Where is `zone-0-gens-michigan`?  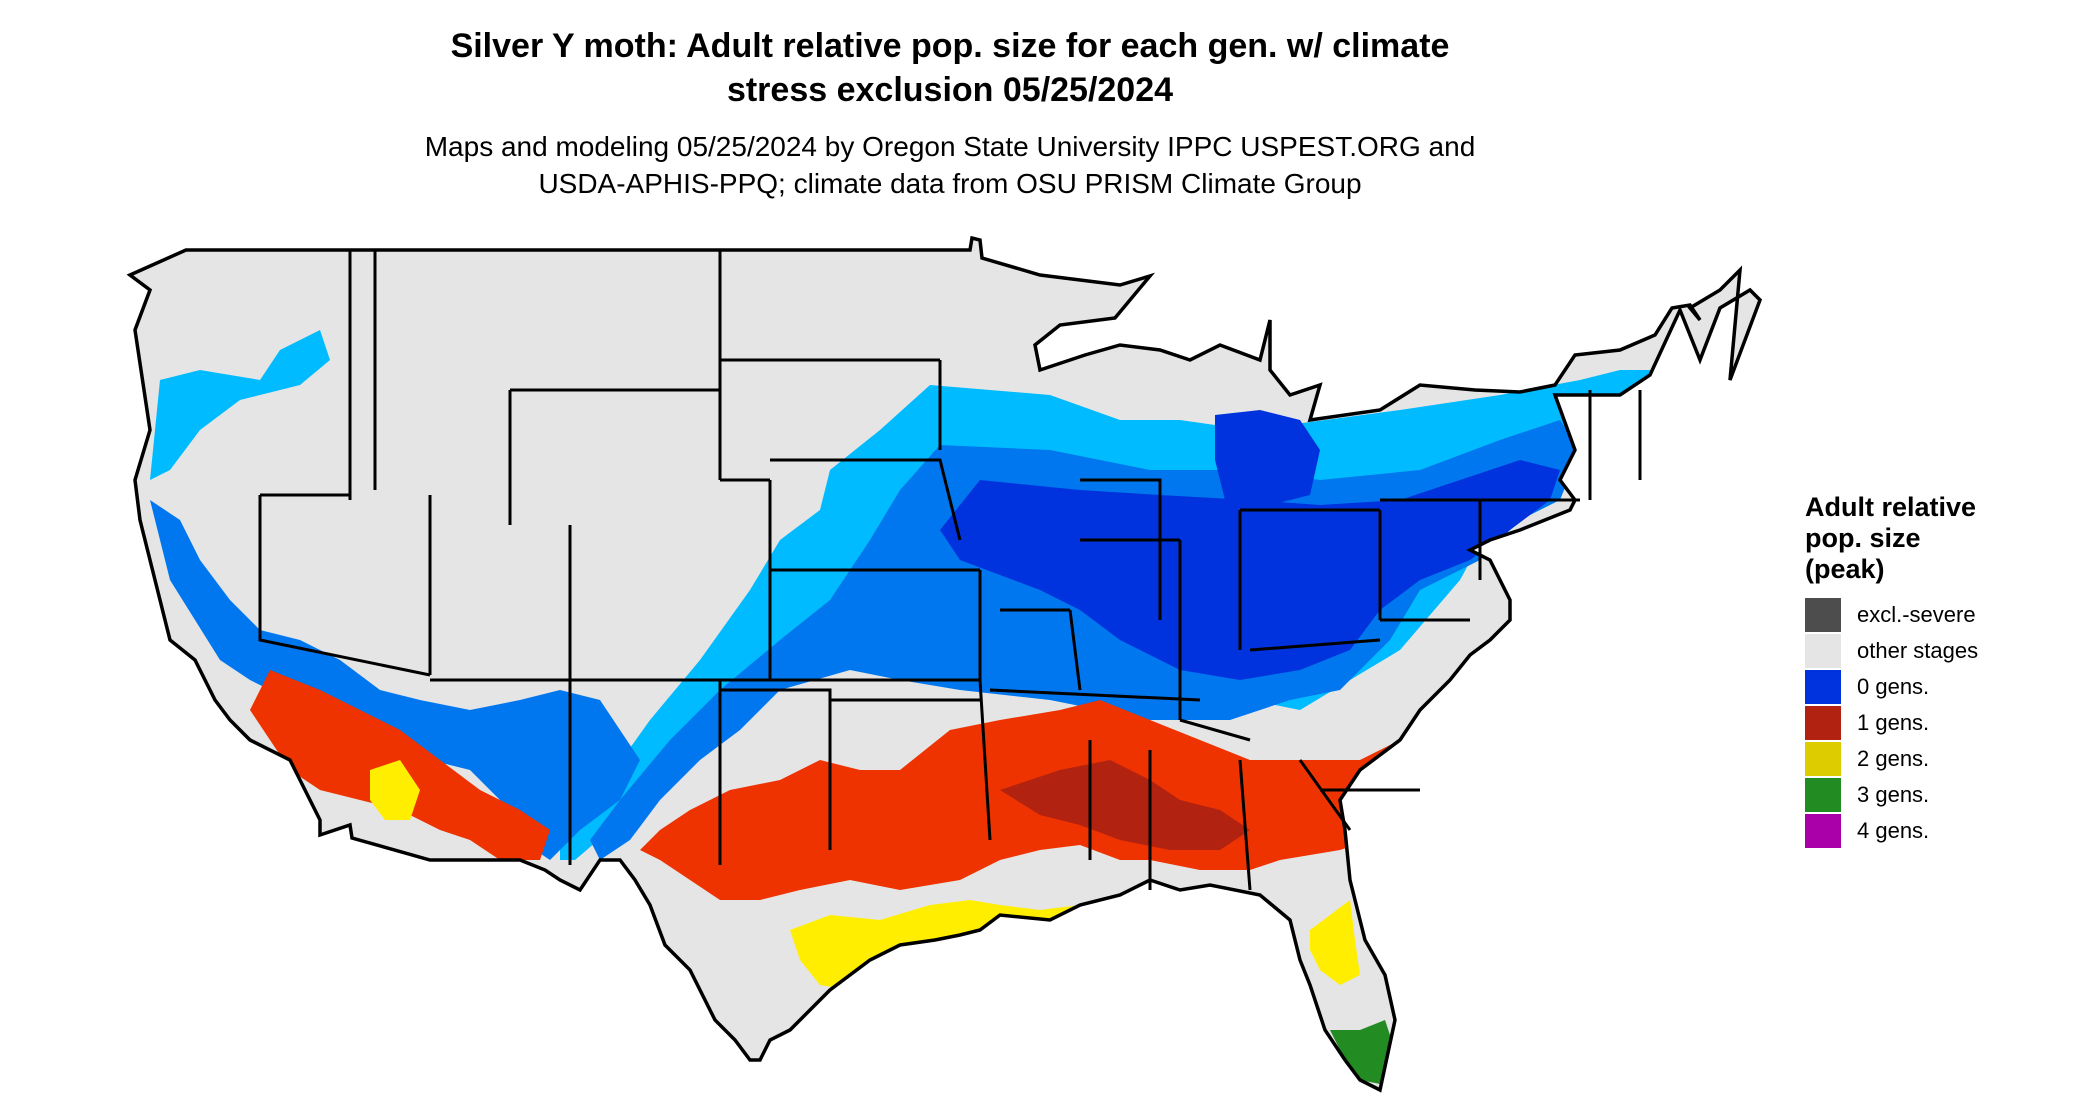 zone-0-gens-michigan is located at coordinates (1267, 457).